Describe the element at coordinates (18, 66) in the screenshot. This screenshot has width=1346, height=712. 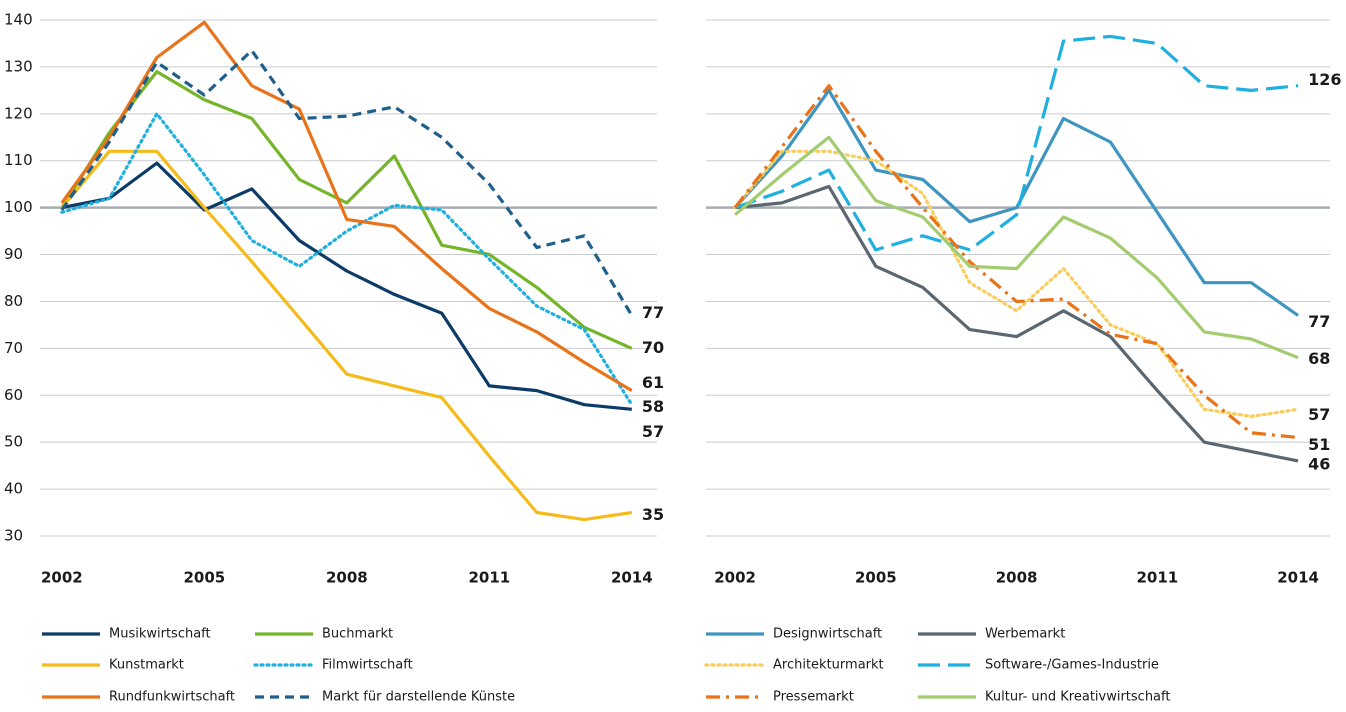
I see `y-tick-label: 130` at that location.